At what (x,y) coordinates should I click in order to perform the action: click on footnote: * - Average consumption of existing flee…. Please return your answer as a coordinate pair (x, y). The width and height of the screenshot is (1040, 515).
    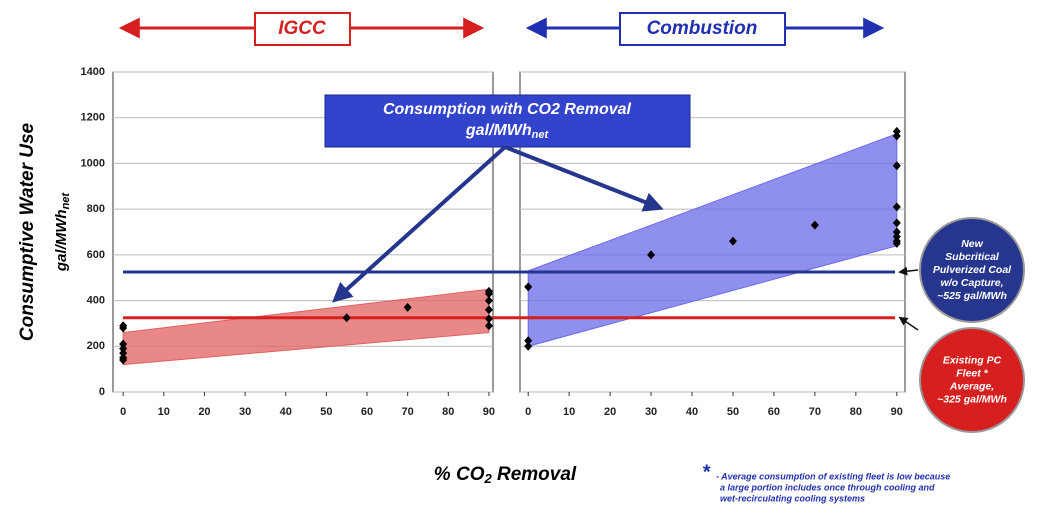
    Looking at the image, I should click on (826, 482).